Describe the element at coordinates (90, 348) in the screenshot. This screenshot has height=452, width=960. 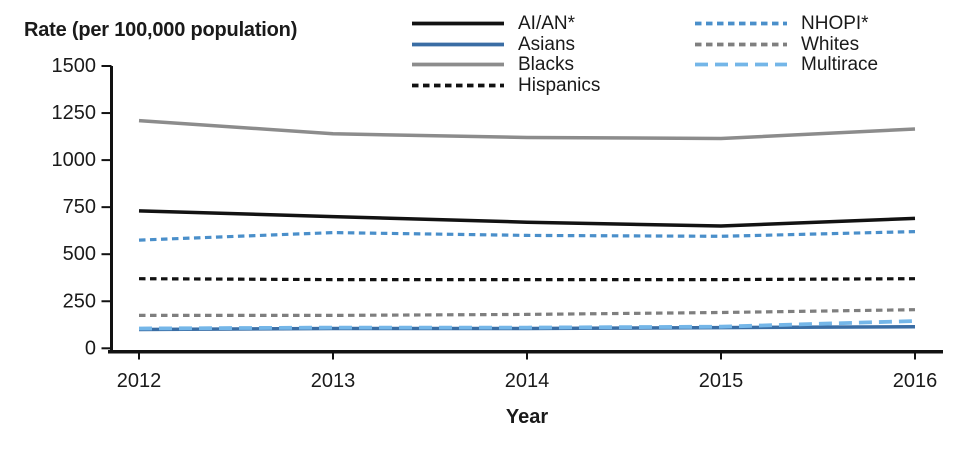
I see `y-tick-label: 0` at that location.